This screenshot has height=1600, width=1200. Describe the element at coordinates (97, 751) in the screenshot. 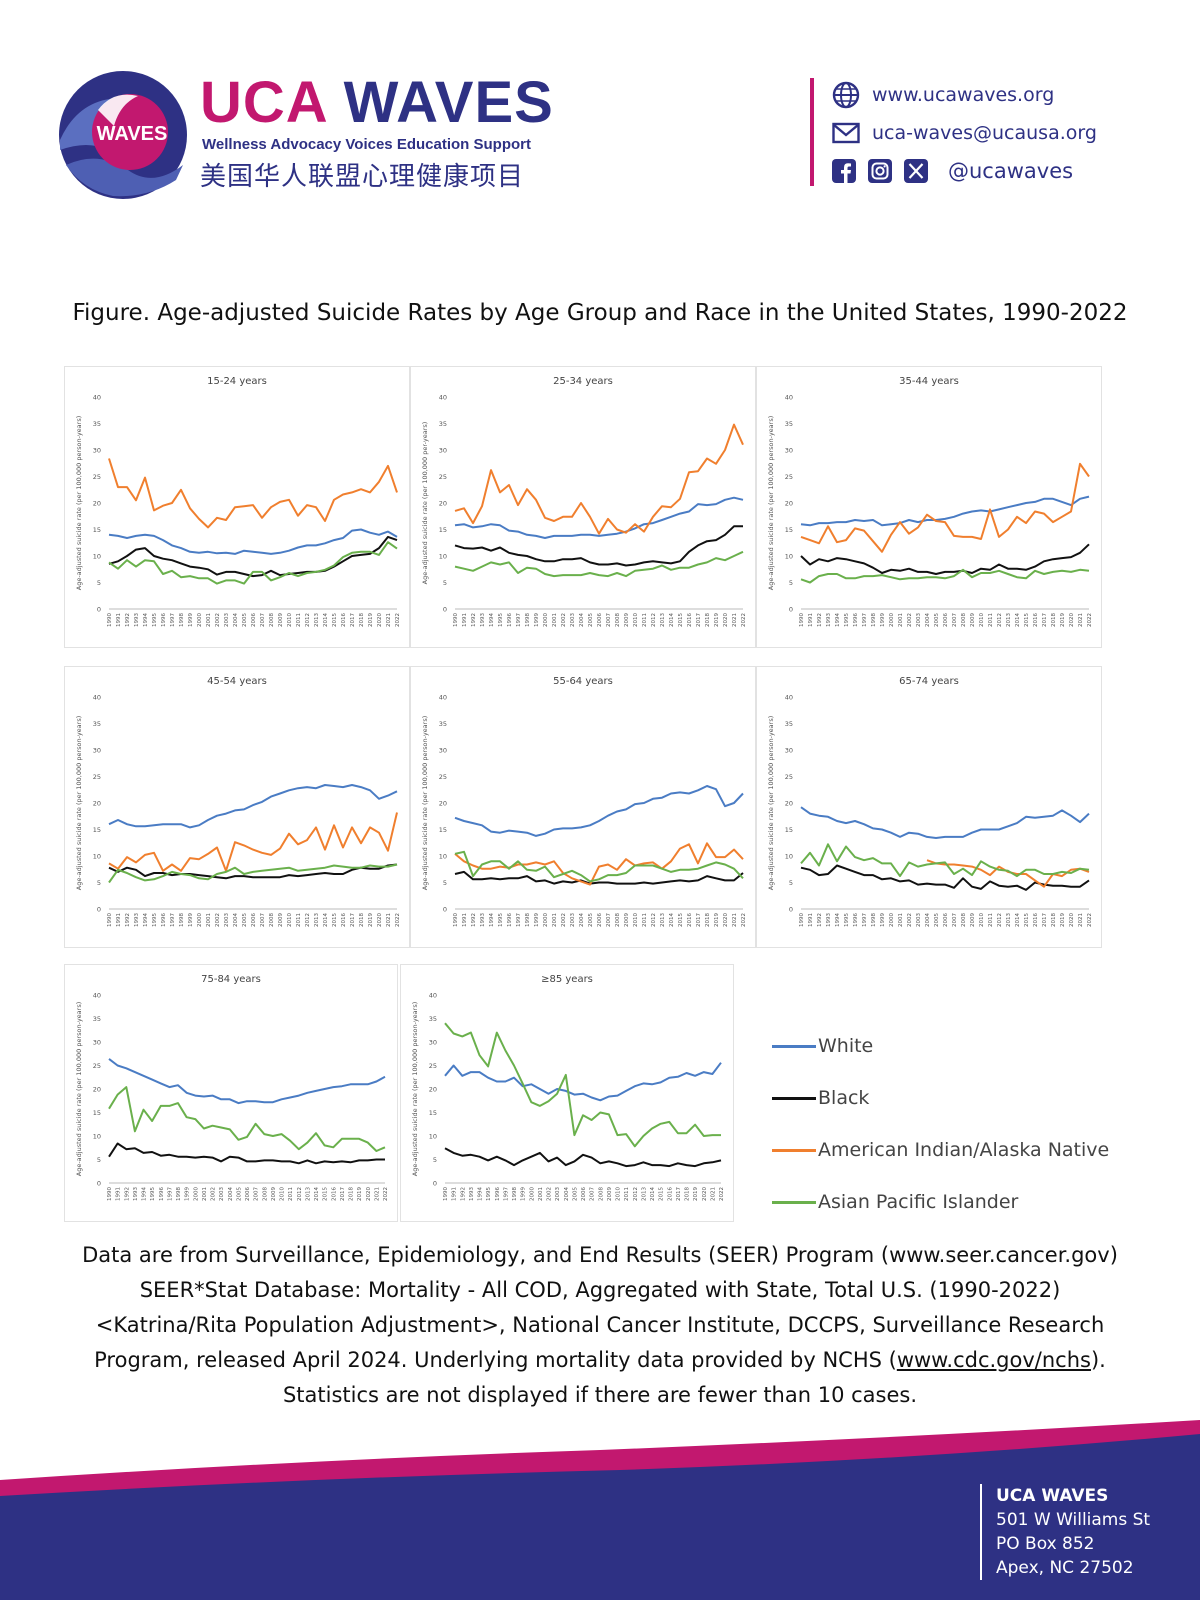

I see `y-tick-label: 30` at that location.